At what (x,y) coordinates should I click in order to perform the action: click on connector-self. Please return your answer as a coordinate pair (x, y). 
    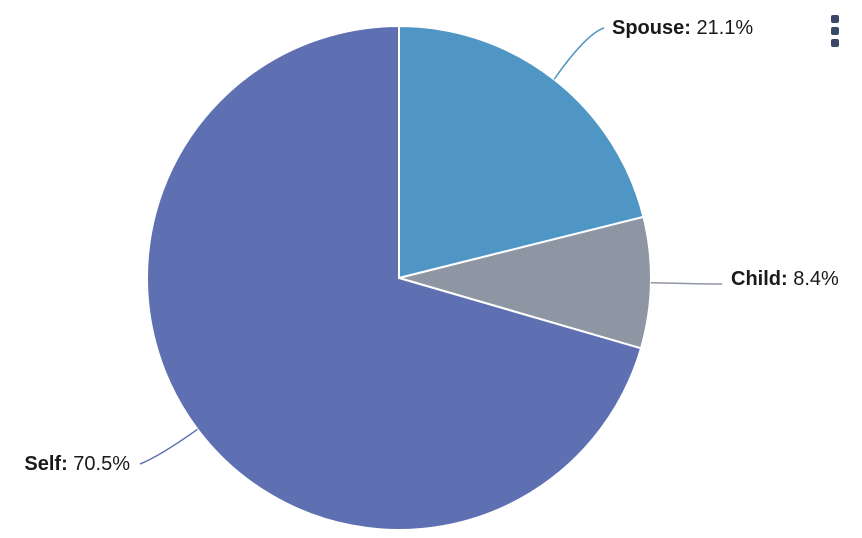
    Looking at the image, I should click on (168, 446).